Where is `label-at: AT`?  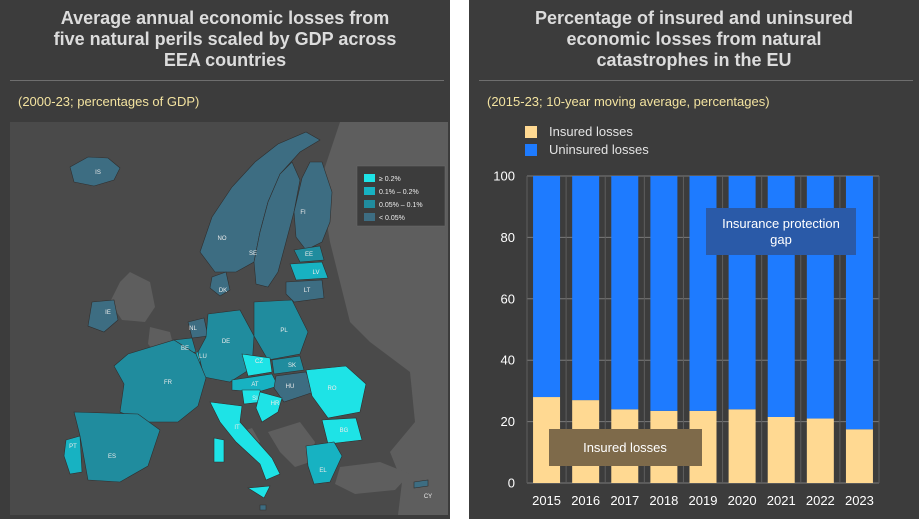
label-at: AT is located at coordinates (255, 385).